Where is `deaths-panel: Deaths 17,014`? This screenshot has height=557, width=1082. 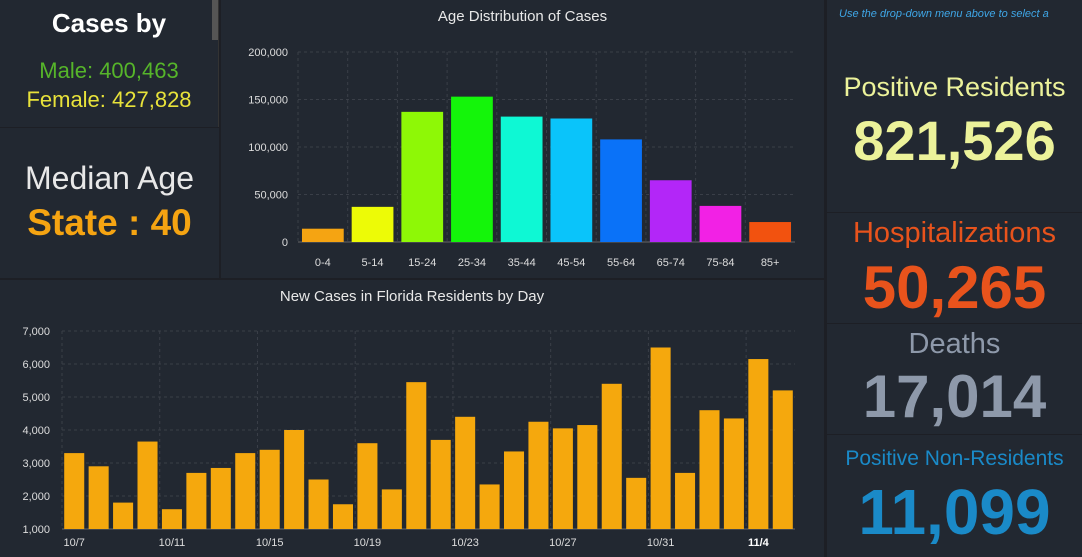 deaths-panel: Deaths 17,014 is located at coordinates (954, 379).